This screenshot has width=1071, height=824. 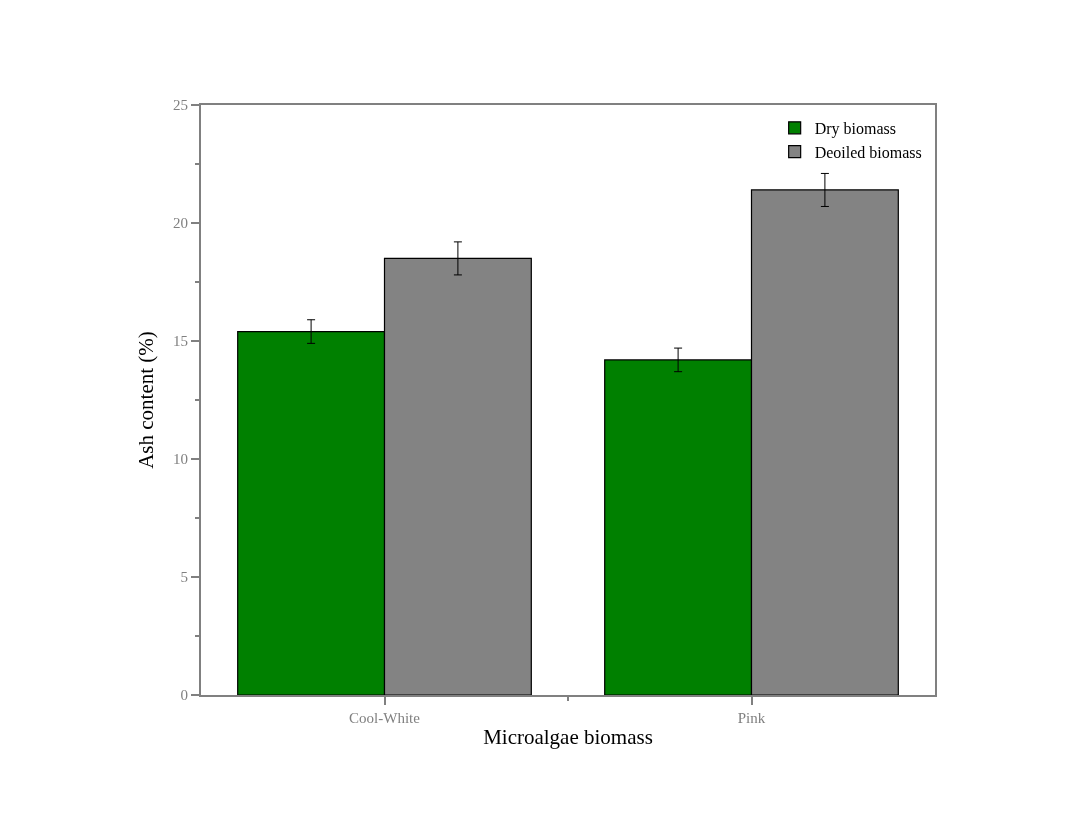 What do you see at coordinates (184, 577) in the screenshot?
I see `y-tick-label: 5` at bounding box center [184, 577].